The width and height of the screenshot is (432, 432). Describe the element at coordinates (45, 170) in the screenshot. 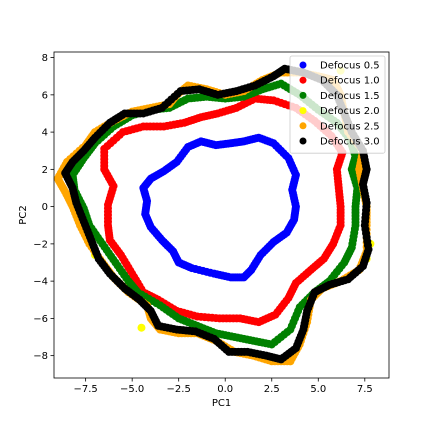

I see `y-tick-label: 2` at that location.